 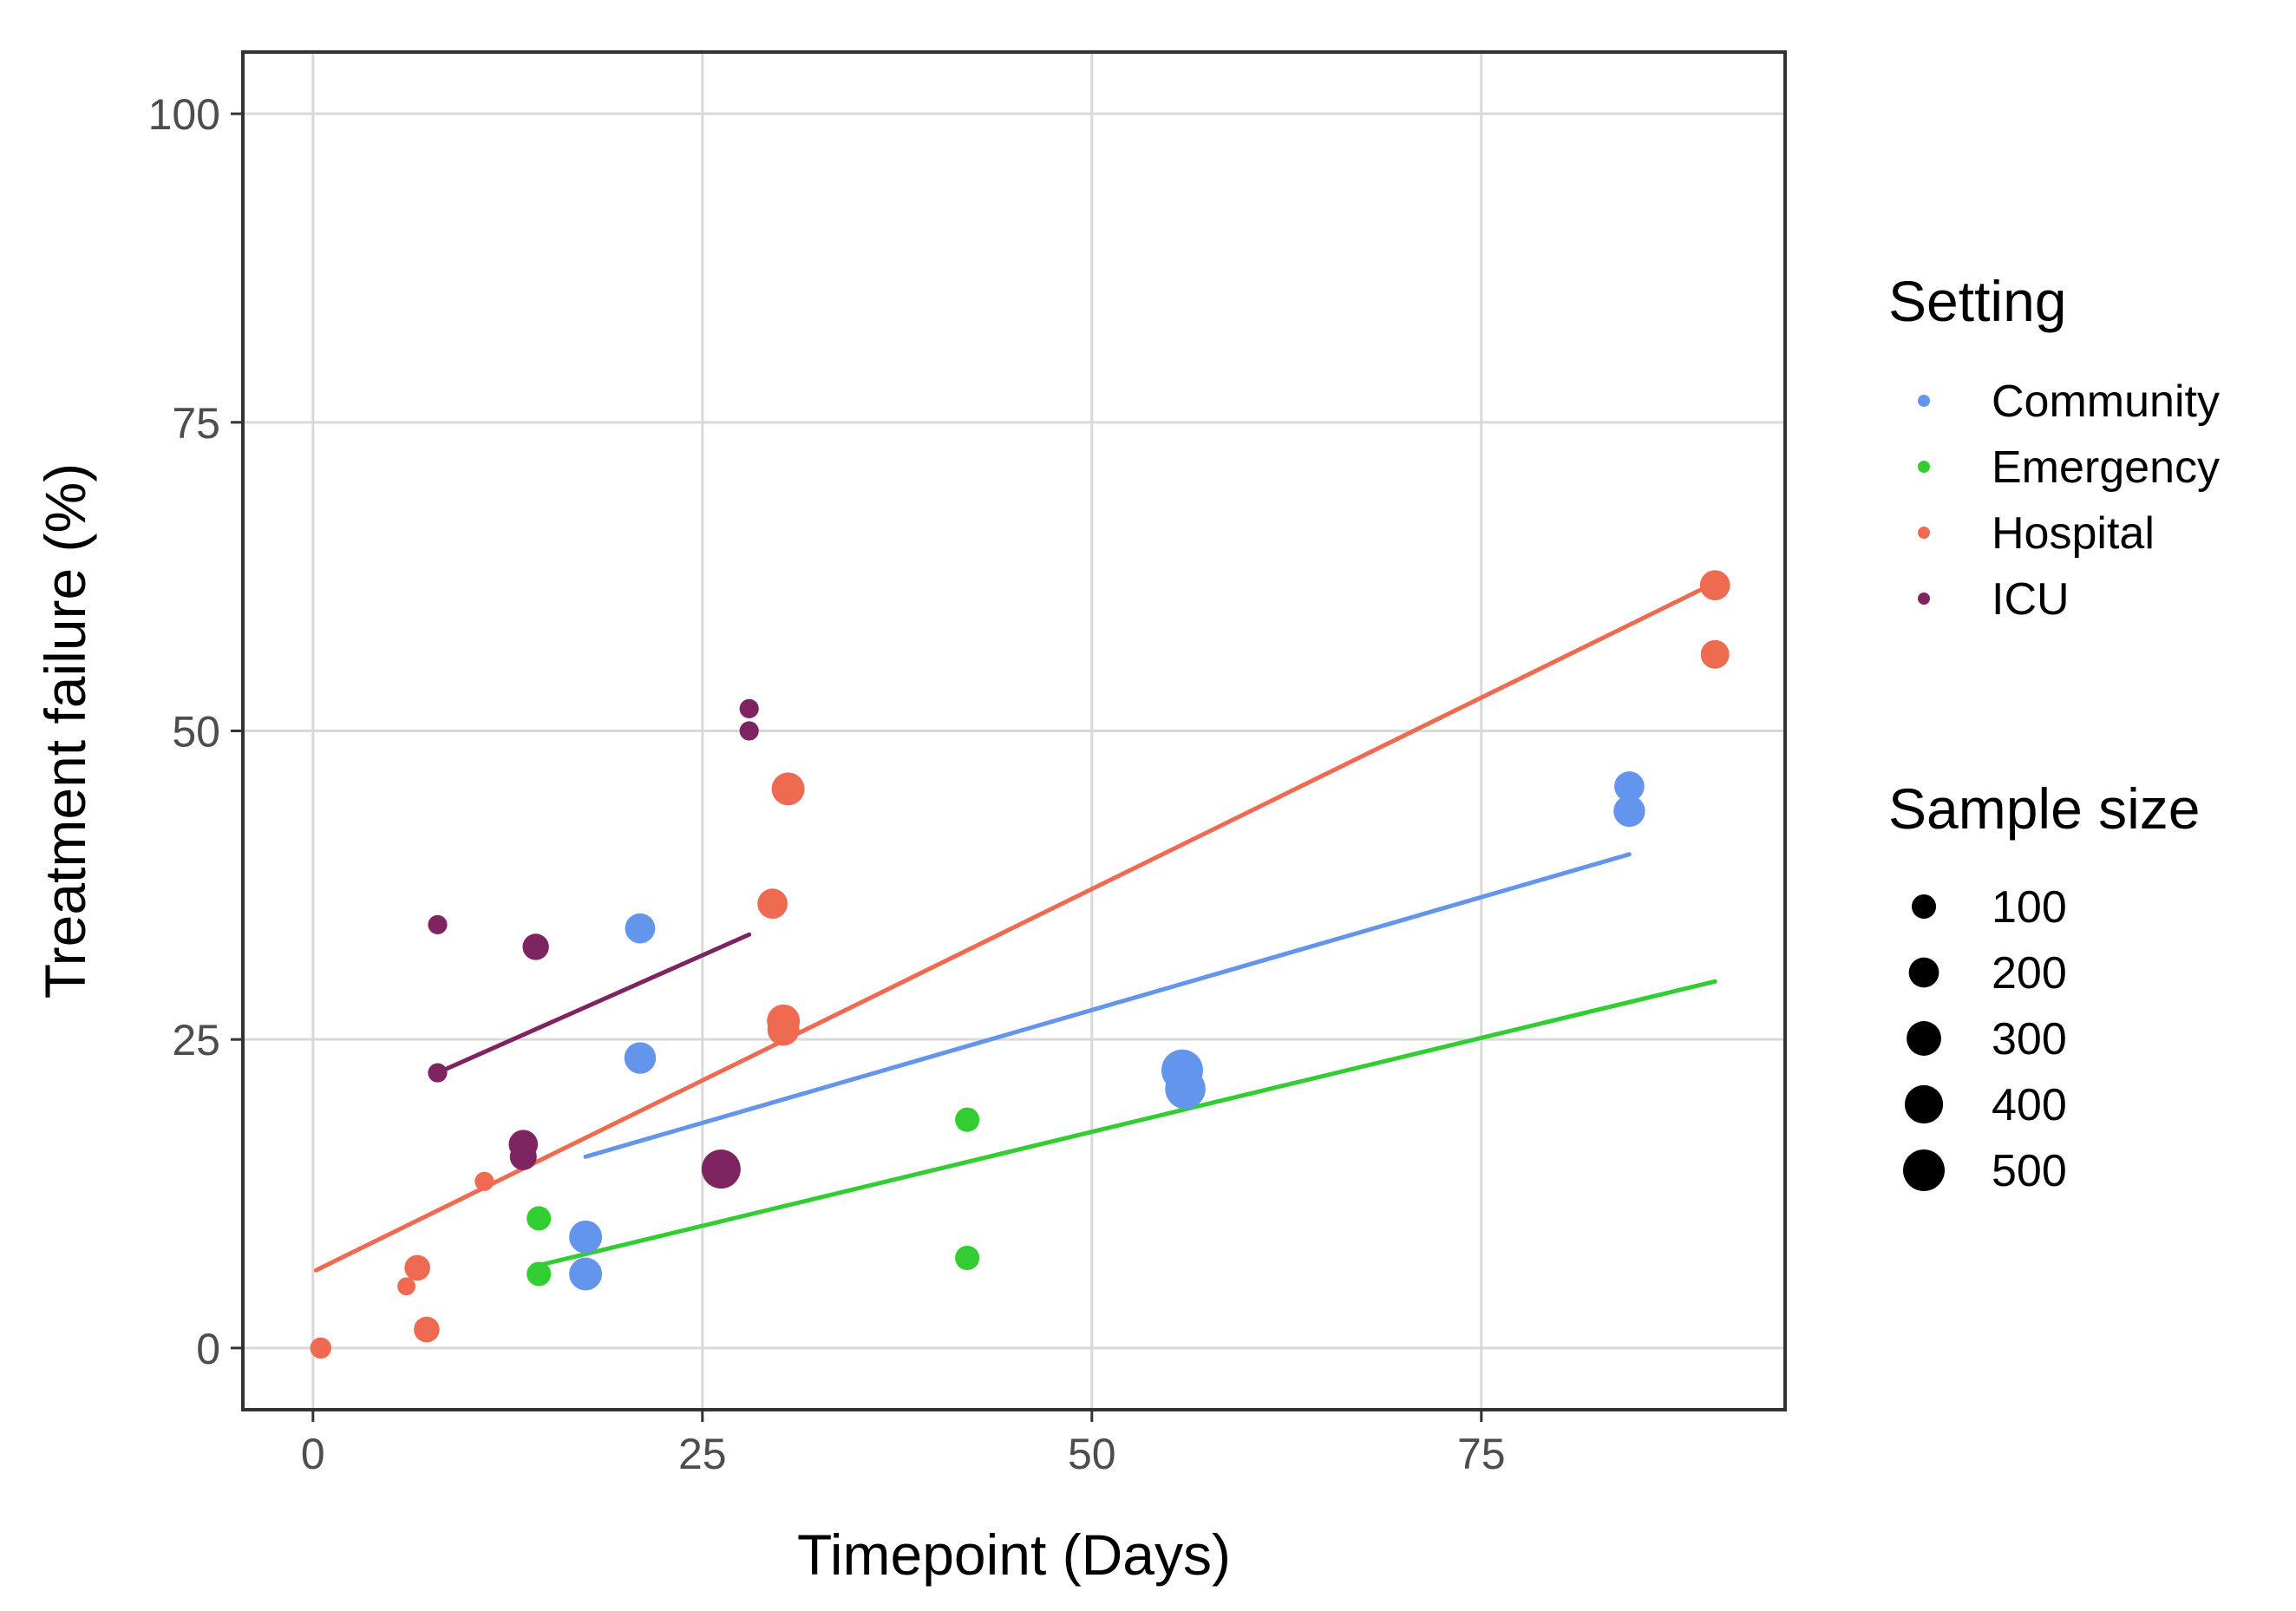 What do you see at coordinates (196, 423) in the screenshot?
I see `y-tick-label: 75` at bounding box center [196, 423].